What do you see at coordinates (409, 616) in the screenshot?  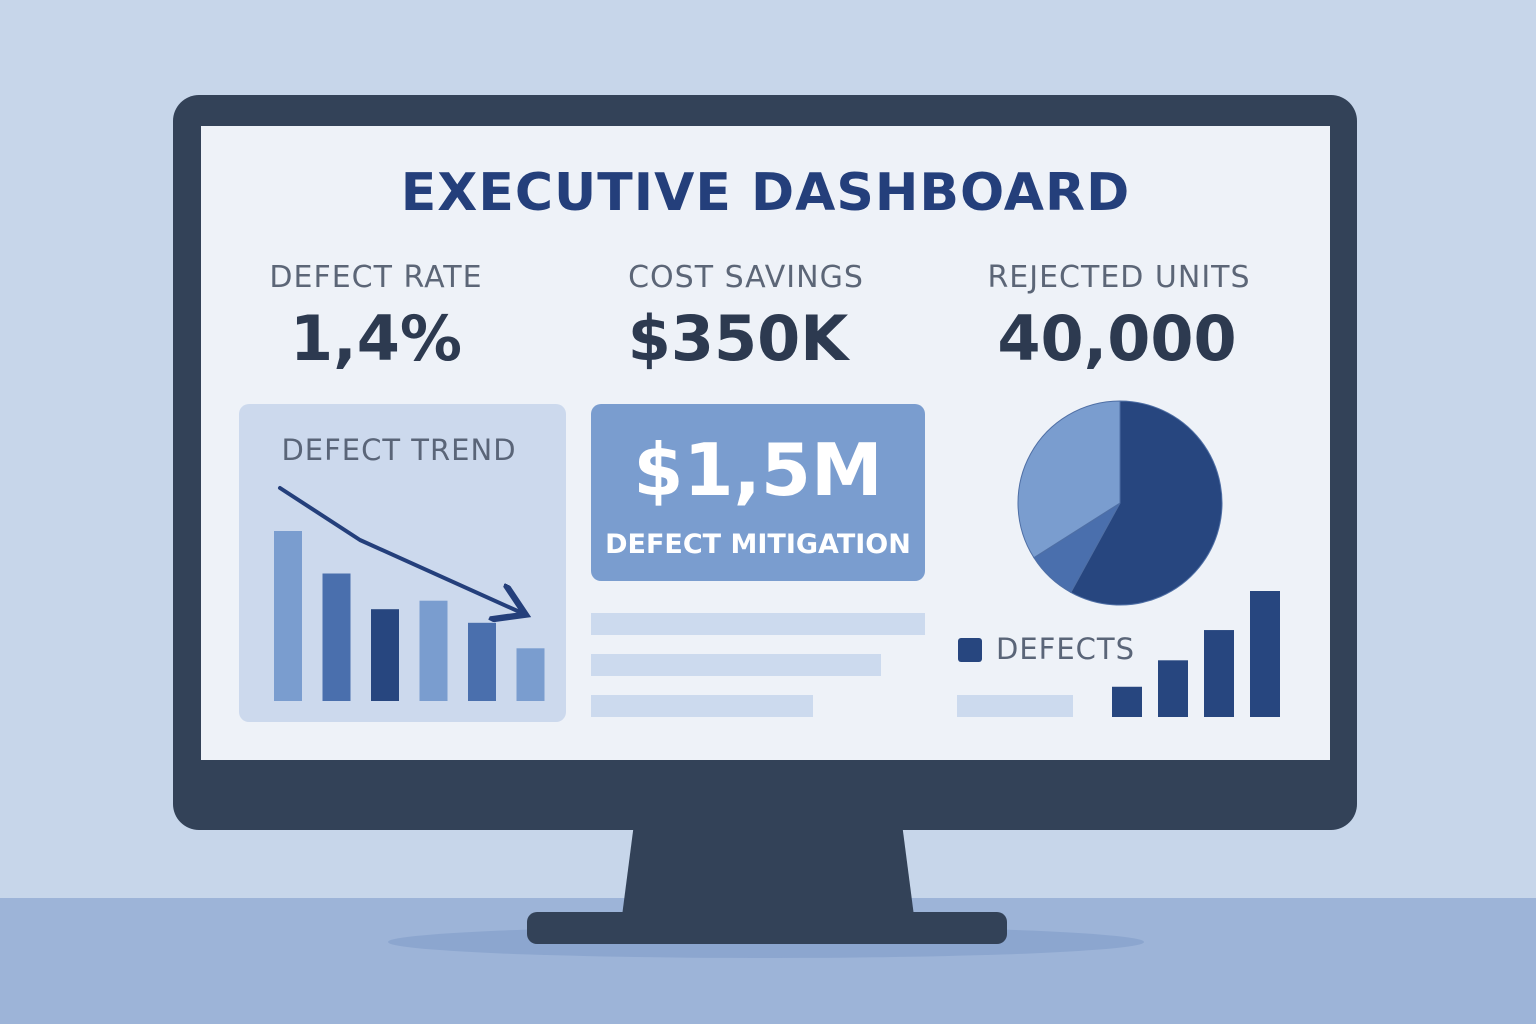 I see `defect-trend-bar-chart` at bounding box center [409, 616].